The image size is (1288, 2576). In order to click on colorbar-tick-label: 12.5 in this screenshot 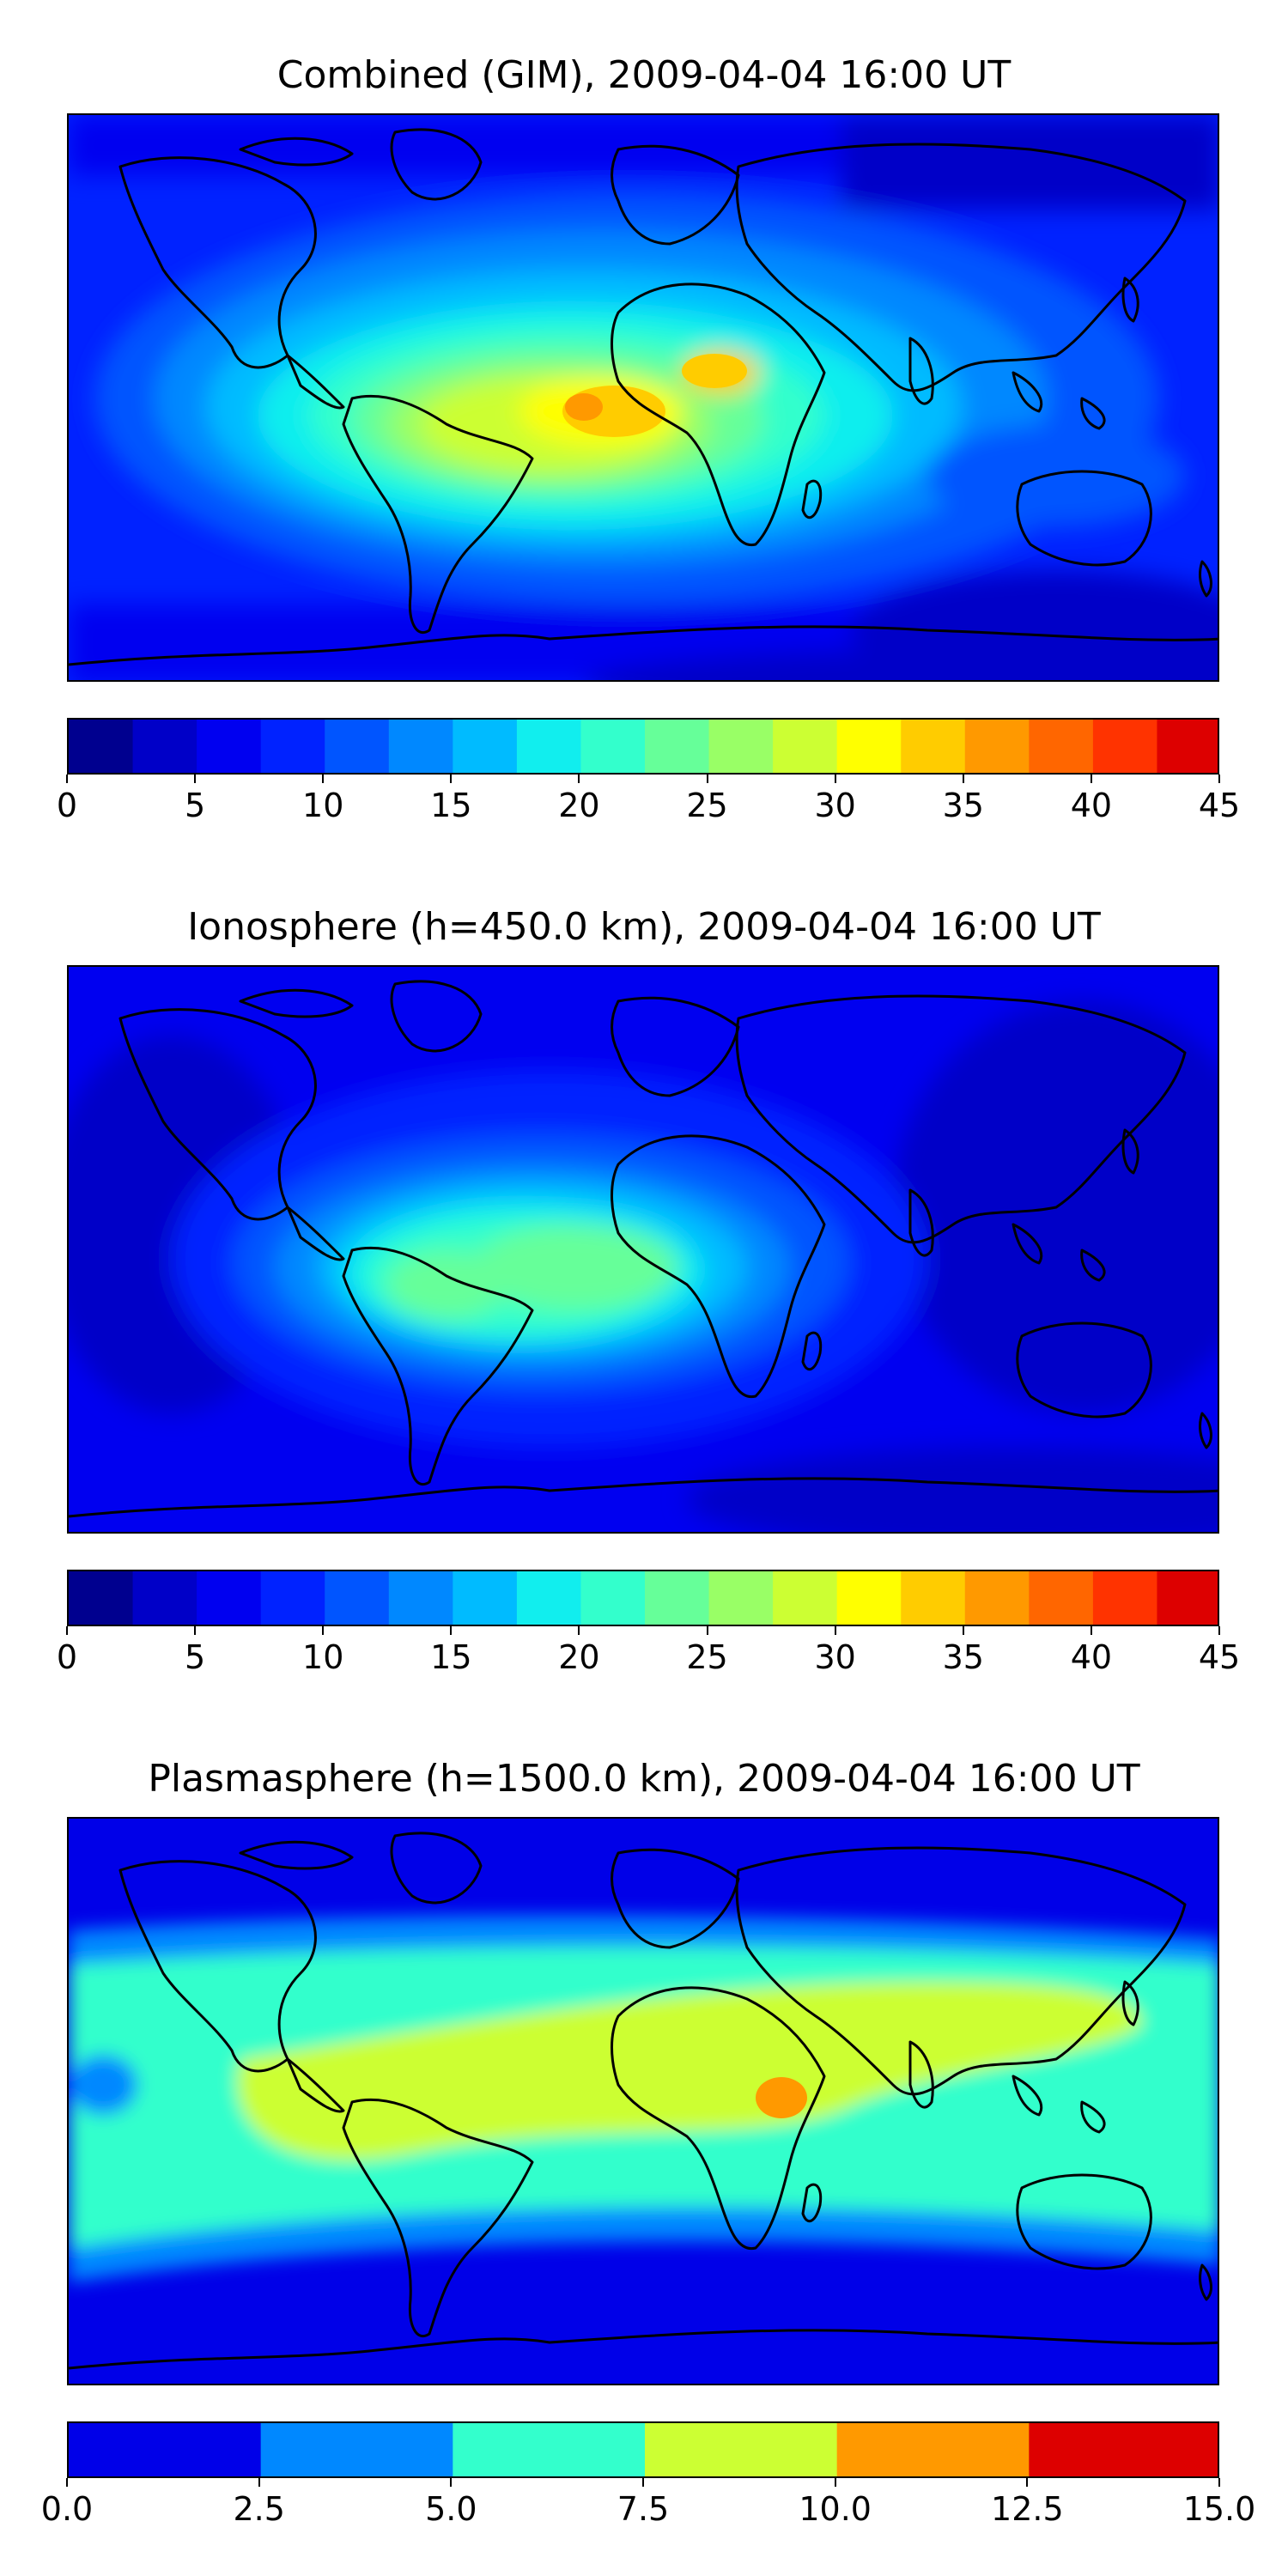, I will do `click(1027, 2509)`.